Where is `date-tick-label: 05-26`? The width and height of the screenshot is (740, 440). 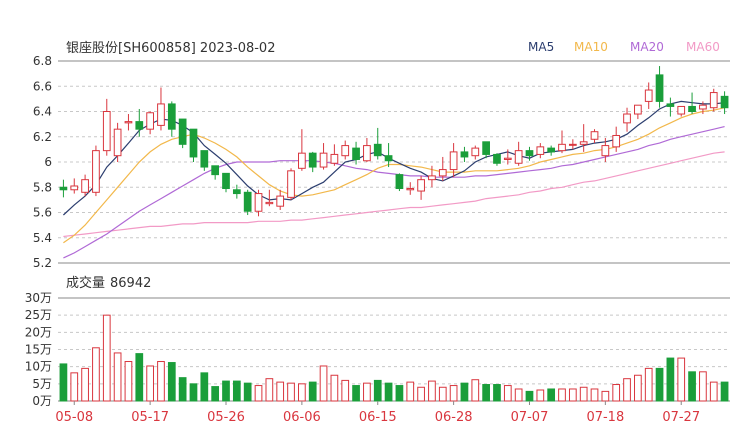
date-tick-label: 05-26 is located at coordinates (226, 417).